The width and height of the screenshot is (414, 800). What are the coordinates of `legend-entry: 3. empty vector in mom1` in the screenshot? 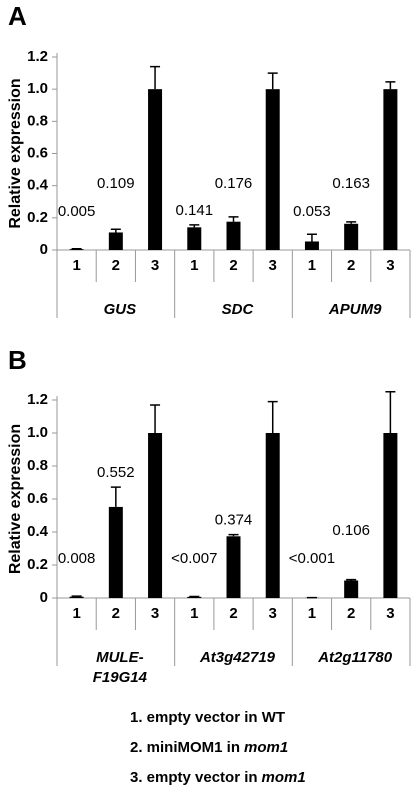 It's located at (218, 777).